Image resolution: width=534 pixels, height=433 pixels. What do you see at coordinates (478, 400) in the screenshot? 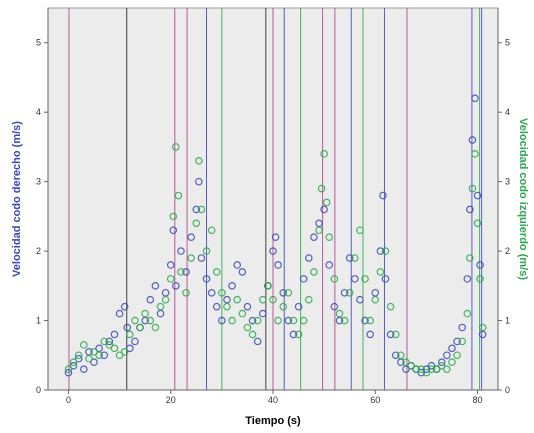
I see `x-tick-label-4: 80` at bounding box center [478, 400].